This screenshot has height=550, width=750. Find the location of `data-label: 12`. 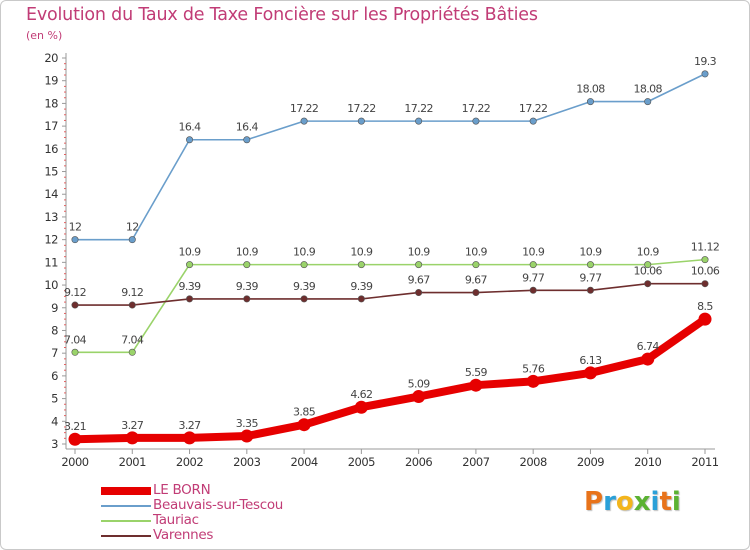

data-label: 12 is located at coordinates (75, 227).